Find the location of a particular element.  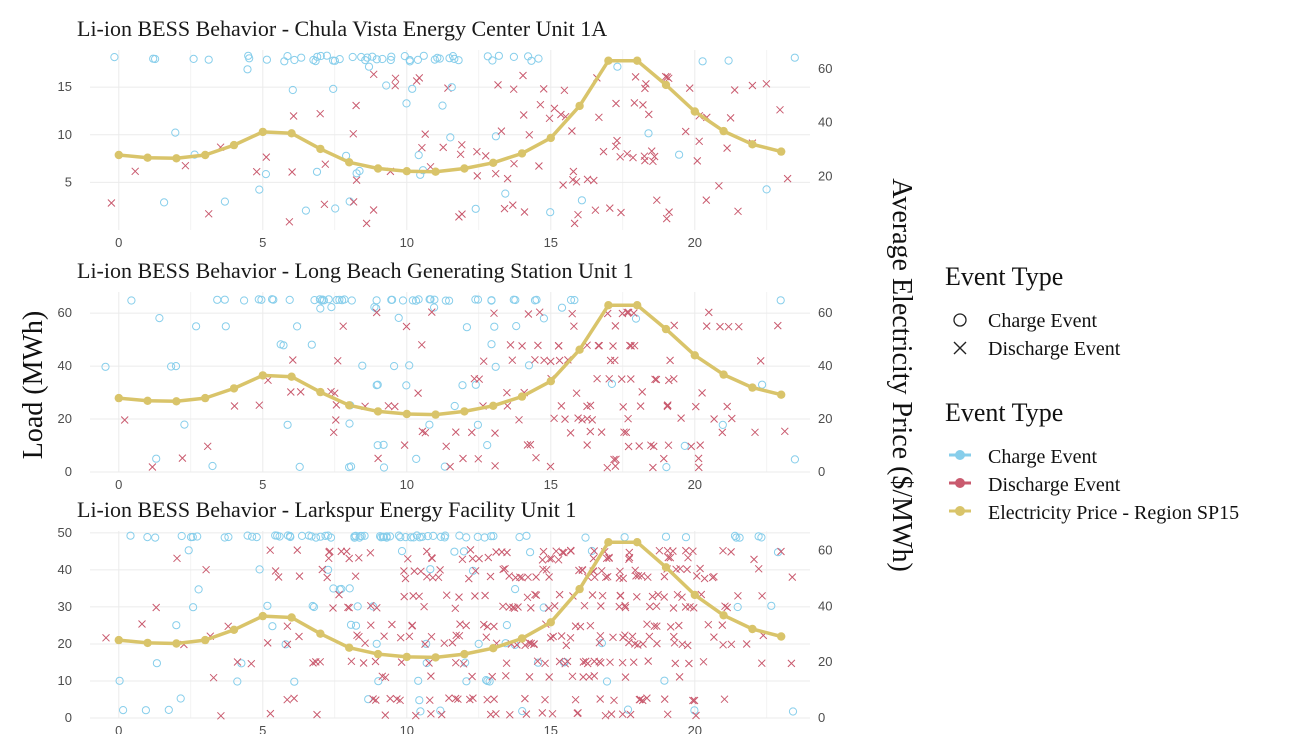

y-tick-label: 20 is located at coordinates (65, 418).